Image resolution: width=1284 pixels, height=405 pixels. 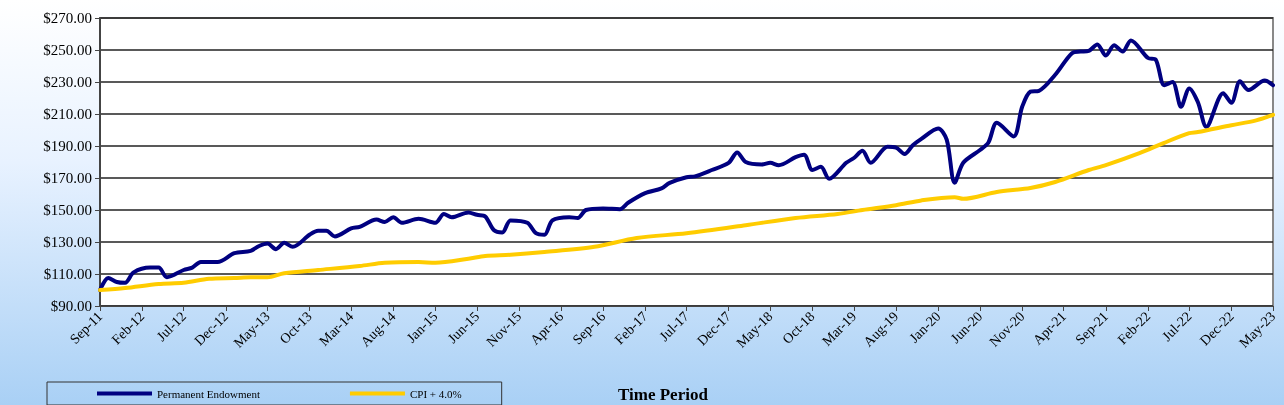 I want to click on y-tick-label: $210.00, so click(x=67, y=114).